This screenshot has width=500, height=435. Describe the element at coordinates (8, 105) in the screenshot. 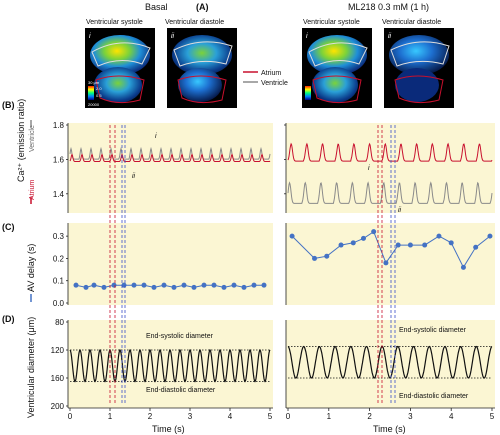

I see `panel-label-b: (B)` at that location.